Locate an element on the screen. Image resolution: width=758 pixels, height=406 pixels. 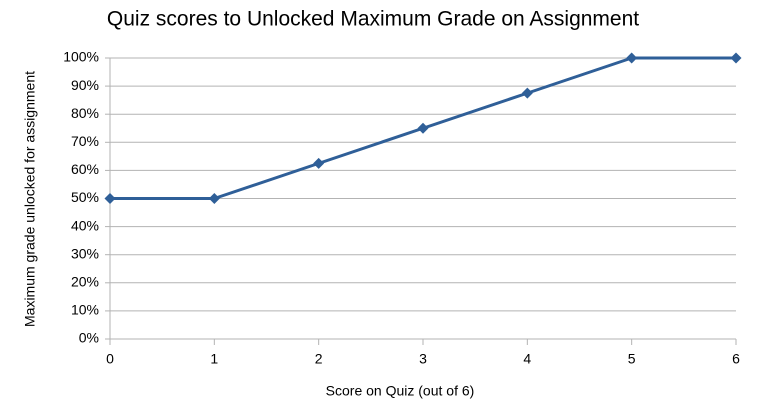
y-tick-label: 50% is located at coordinates (85, 197).